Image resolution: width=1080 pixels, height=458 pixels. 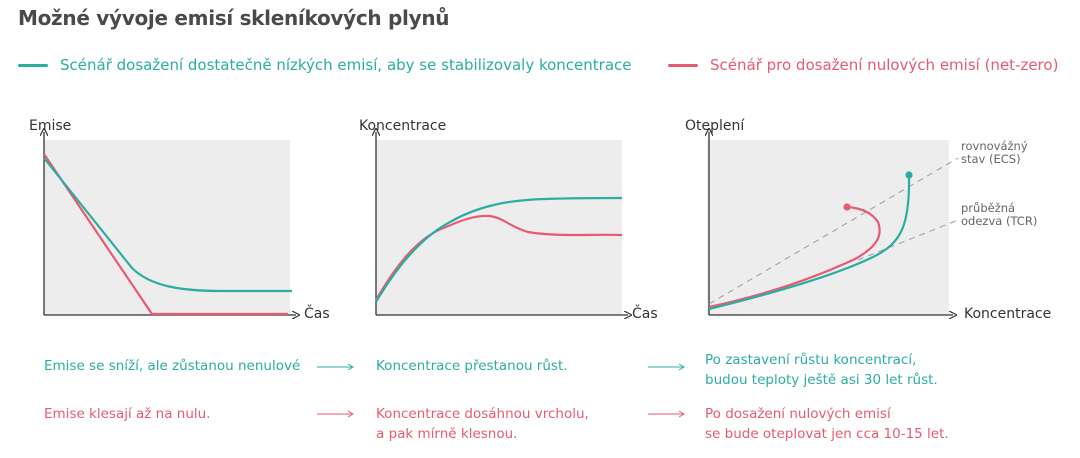 I want to click on page-title: Možné vývoje emisí skleníkových plynů, so click(x=234, y=18).